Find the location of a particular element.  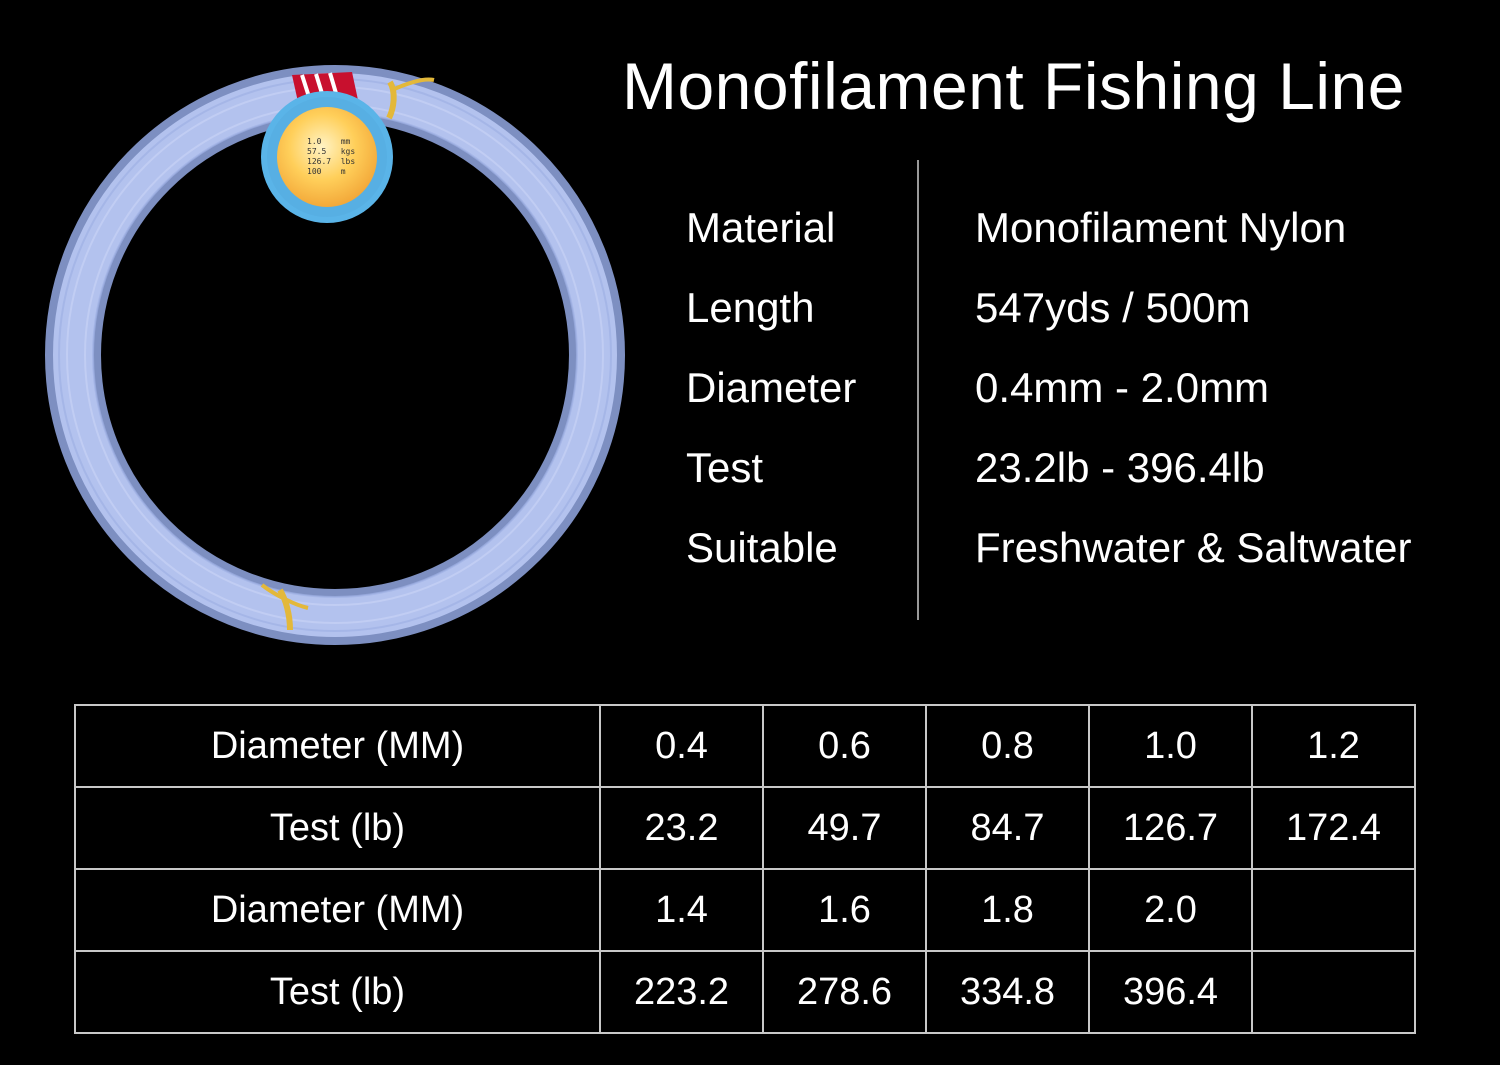

table-cell: 49.7 is located at coordinates (844, 828).